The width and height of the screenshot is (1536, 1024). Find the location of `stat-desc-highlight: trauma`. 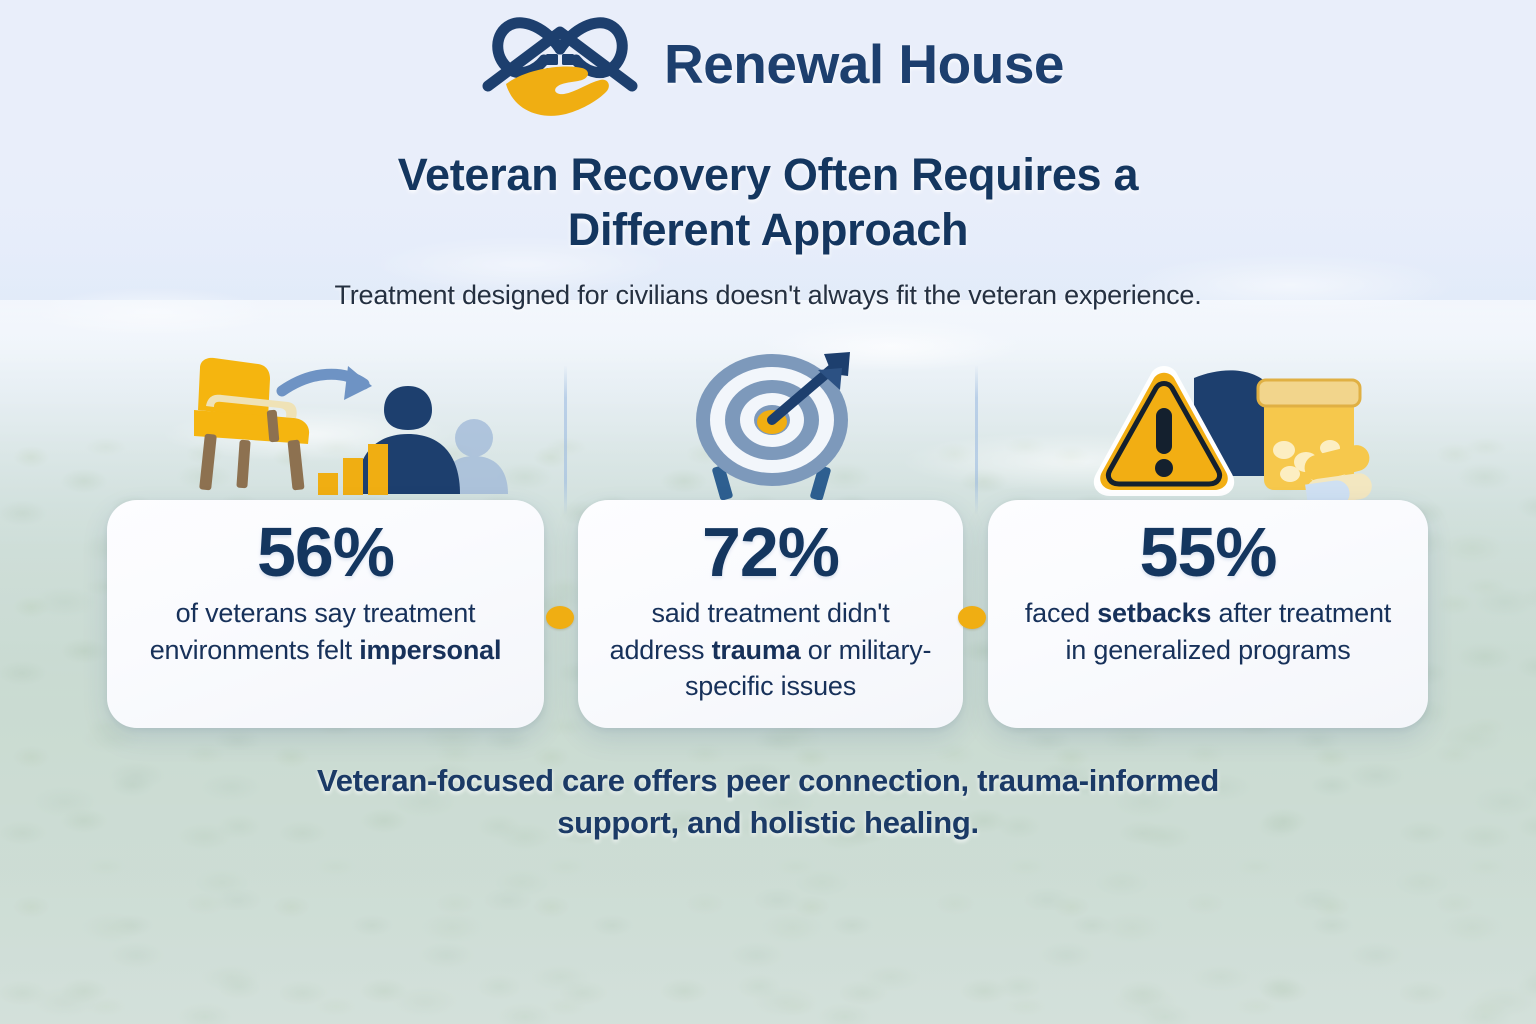

stat-desc-highlight: trauma is located at coordinates (756, 649).